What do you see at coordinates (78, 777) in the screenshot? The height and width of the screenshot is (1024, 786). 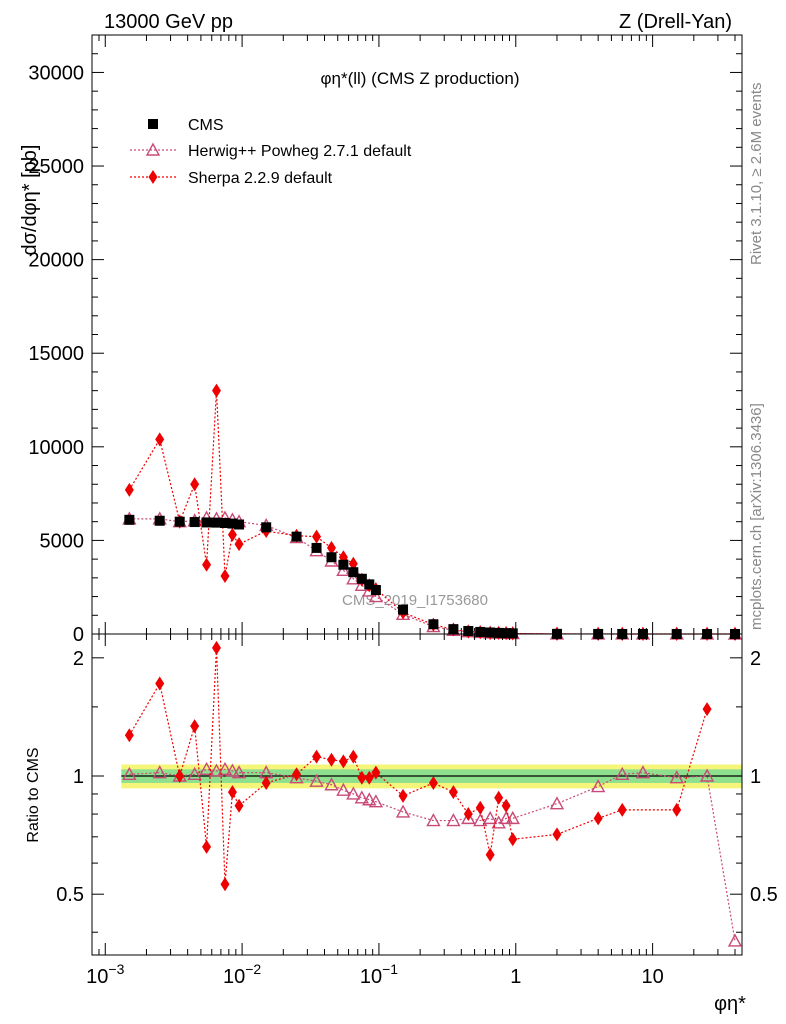 I see `ratio-y-tick-label: 1` at bounding box center [78, 777].